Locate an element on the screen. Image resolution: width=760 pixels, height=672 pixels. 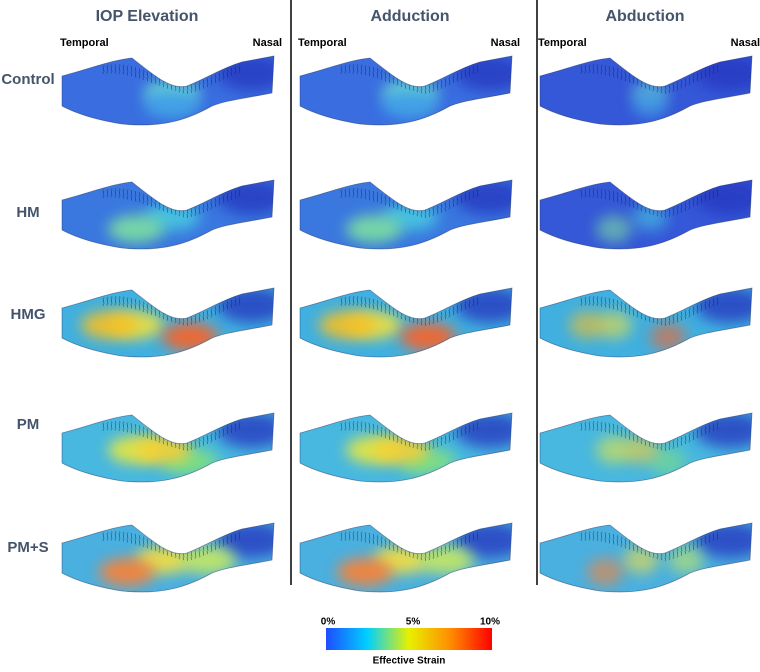
colorbar-label: Effective Strain is located at coordinates (409, 661).